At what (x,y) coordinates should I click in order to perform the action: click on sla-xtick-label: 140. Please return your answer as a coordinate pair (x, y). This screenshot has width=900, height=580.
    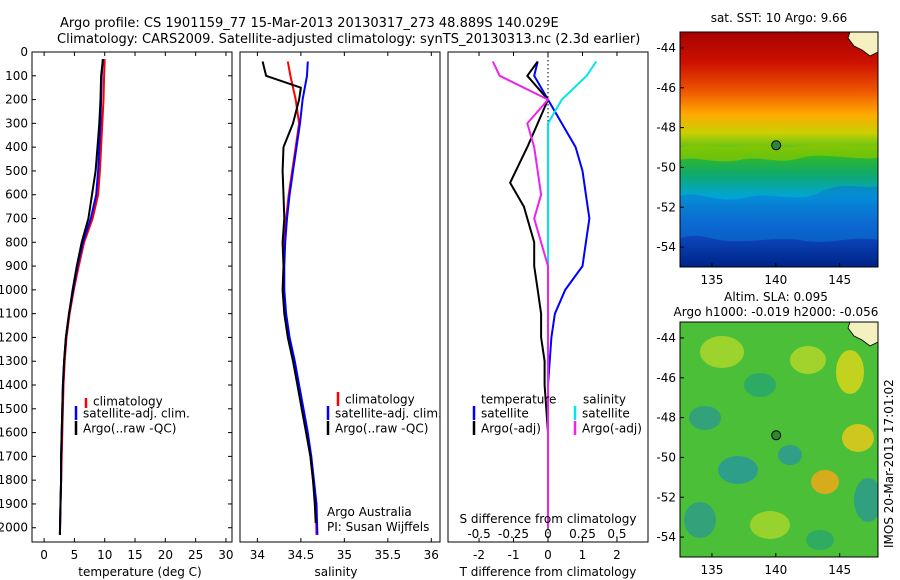
    Looking at the image, I should click on (775, 570).